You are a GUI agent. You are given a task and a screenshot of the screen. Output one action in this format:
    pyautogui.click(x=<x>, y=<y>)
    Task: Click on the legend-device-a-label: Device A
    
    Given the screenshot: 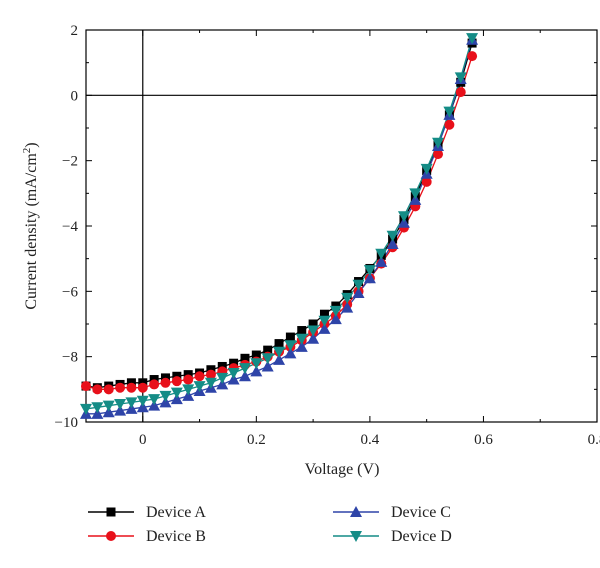 What is the action you would take?
    pyautogui.click(x=176, y=512)
    